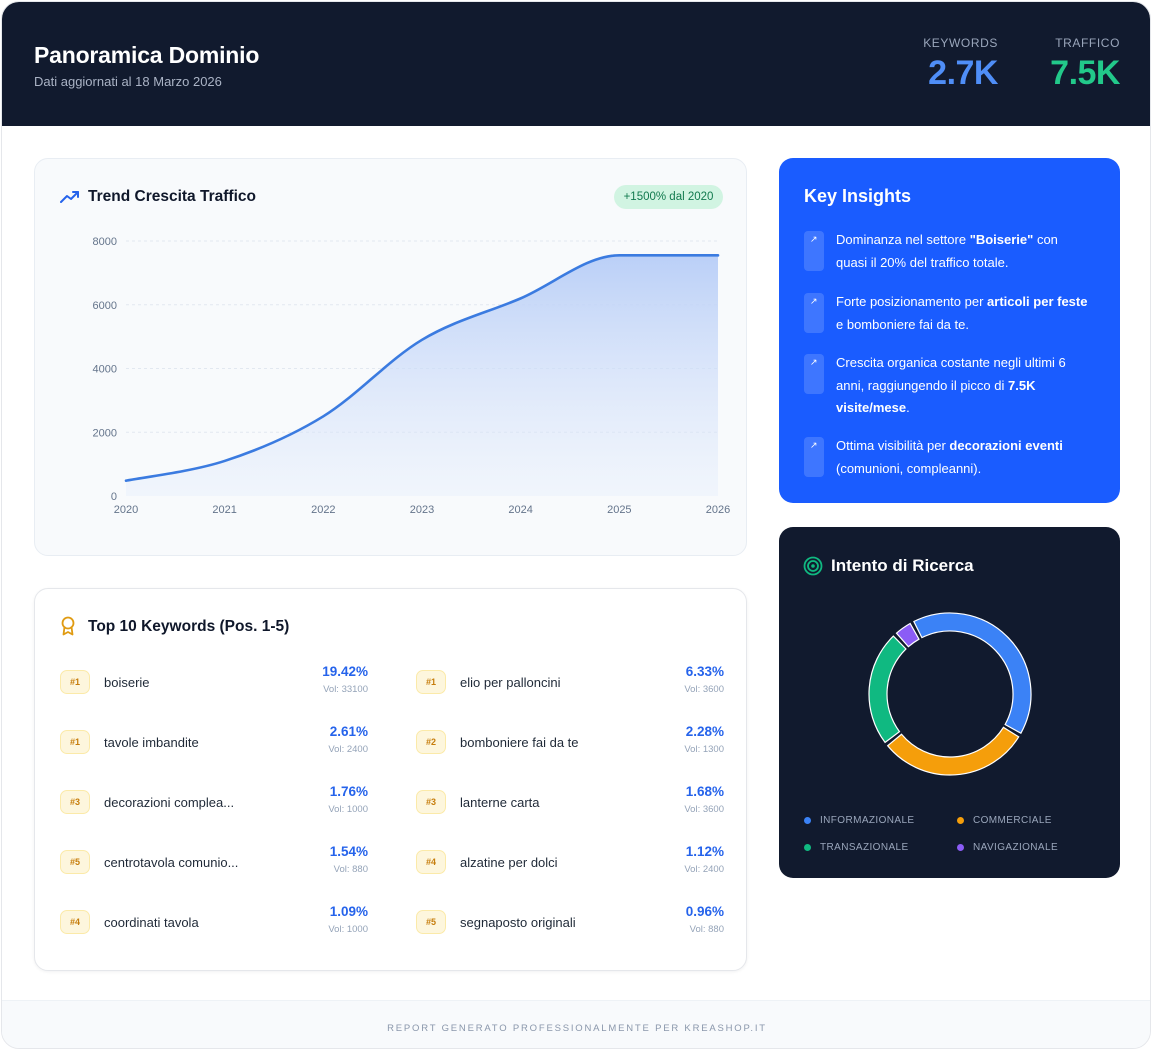  What do you see at coordinates (519, 742) in the screenshot?
I see `keyword-name: bomboniere fai da te` at bounding box center [519, 742].